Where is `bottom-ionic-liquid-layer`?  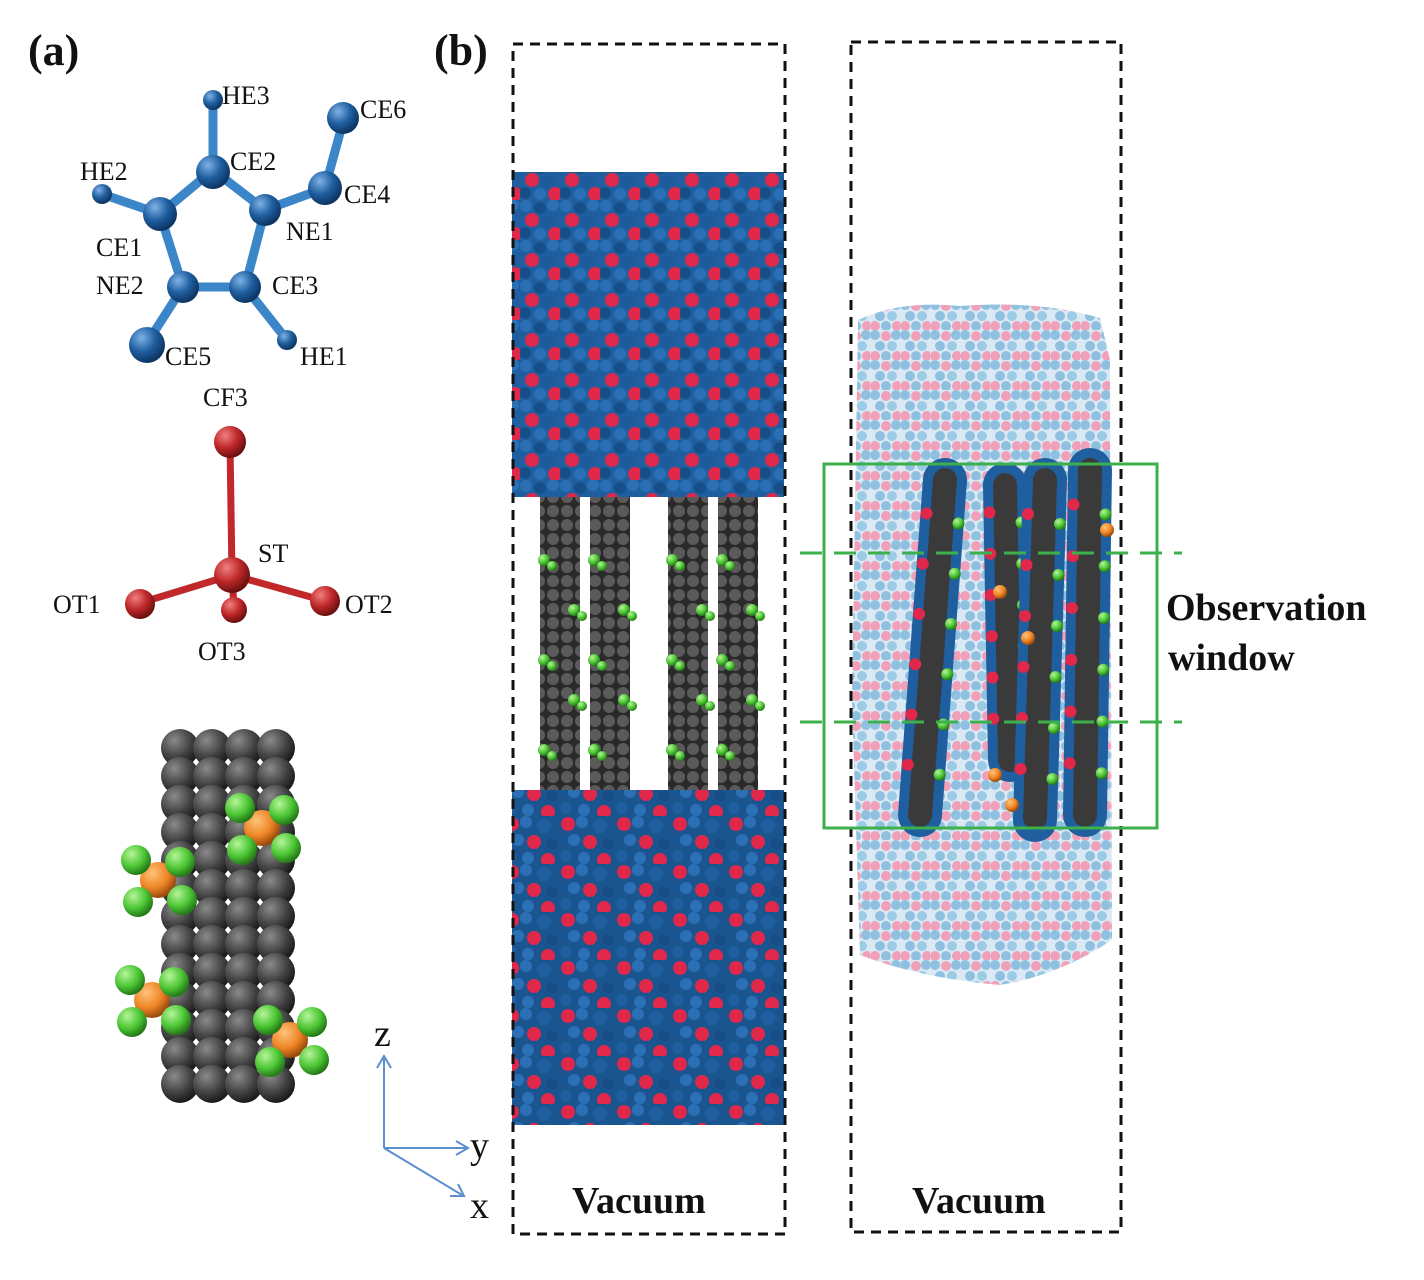 bottom-ionic-liquid-layer is located at coordinates (648, 957).